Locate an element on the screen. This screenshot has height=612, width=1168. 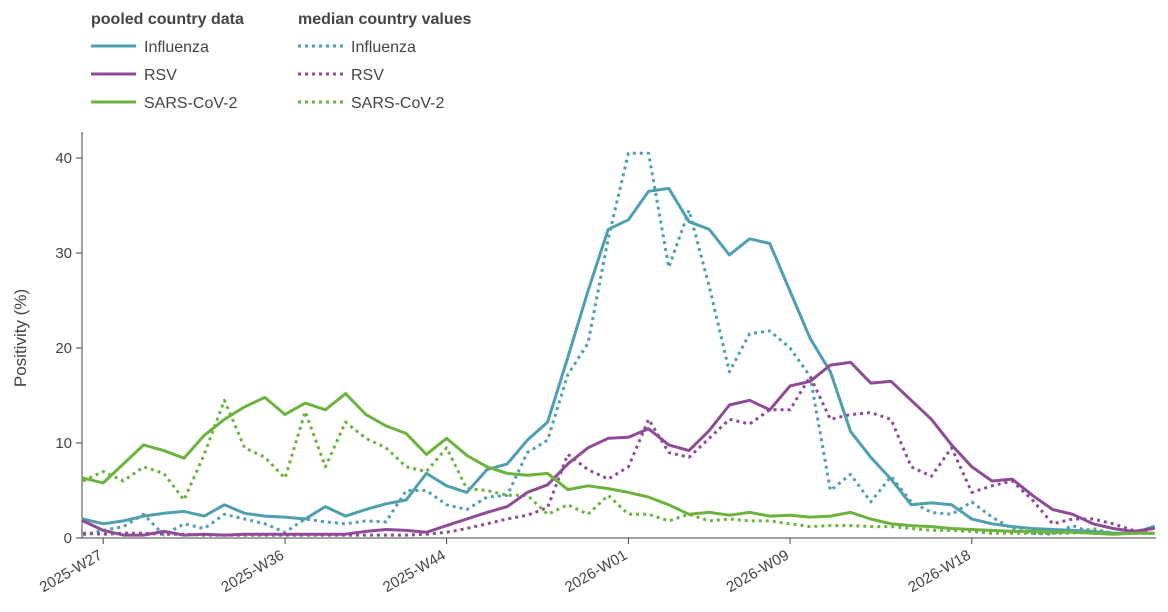
y-tick-label: 10 is located at coordinates (63, 443).